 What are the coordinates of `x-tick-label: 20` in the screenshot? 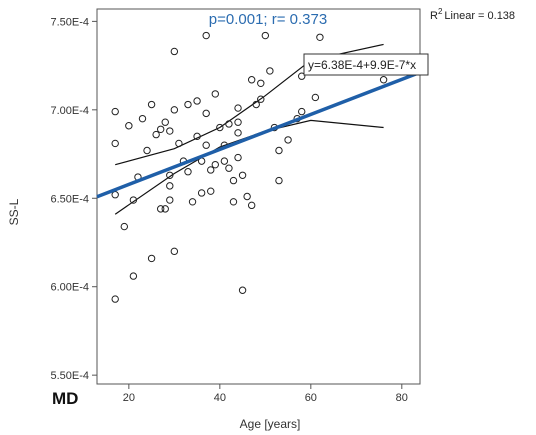 It's located at (129, 398).